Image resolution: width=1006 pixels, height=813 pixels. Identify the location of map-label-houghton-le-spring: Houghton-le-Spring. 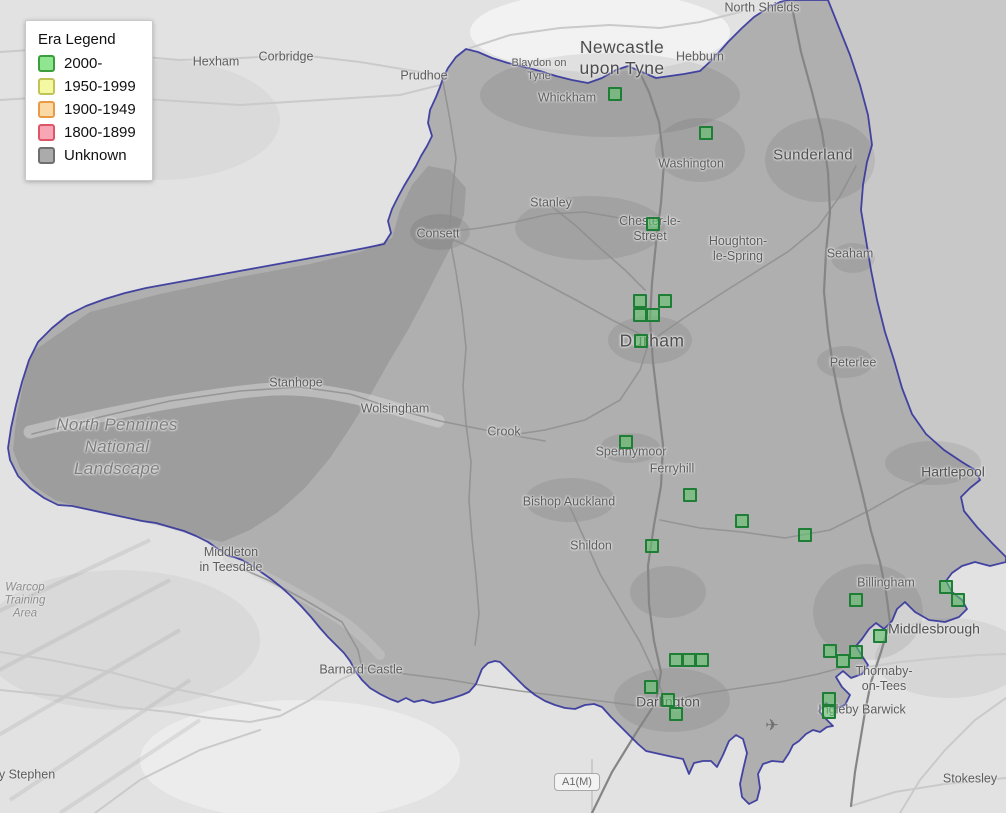
(738, 248).